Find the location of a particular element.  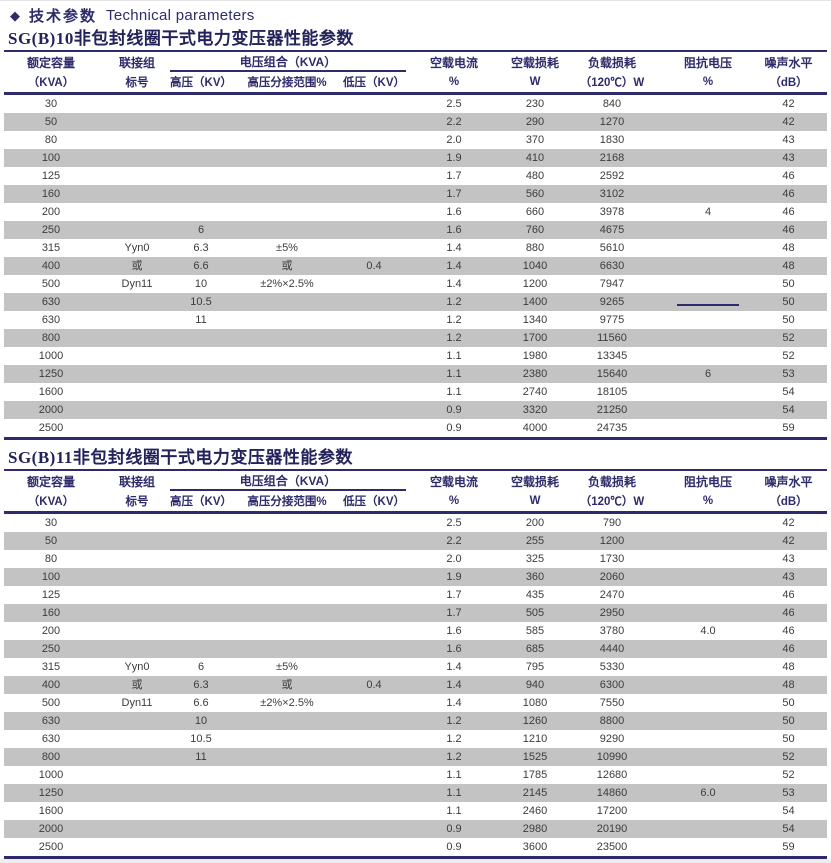

cell-pk: 5610 is located at coordinates (612, 248).